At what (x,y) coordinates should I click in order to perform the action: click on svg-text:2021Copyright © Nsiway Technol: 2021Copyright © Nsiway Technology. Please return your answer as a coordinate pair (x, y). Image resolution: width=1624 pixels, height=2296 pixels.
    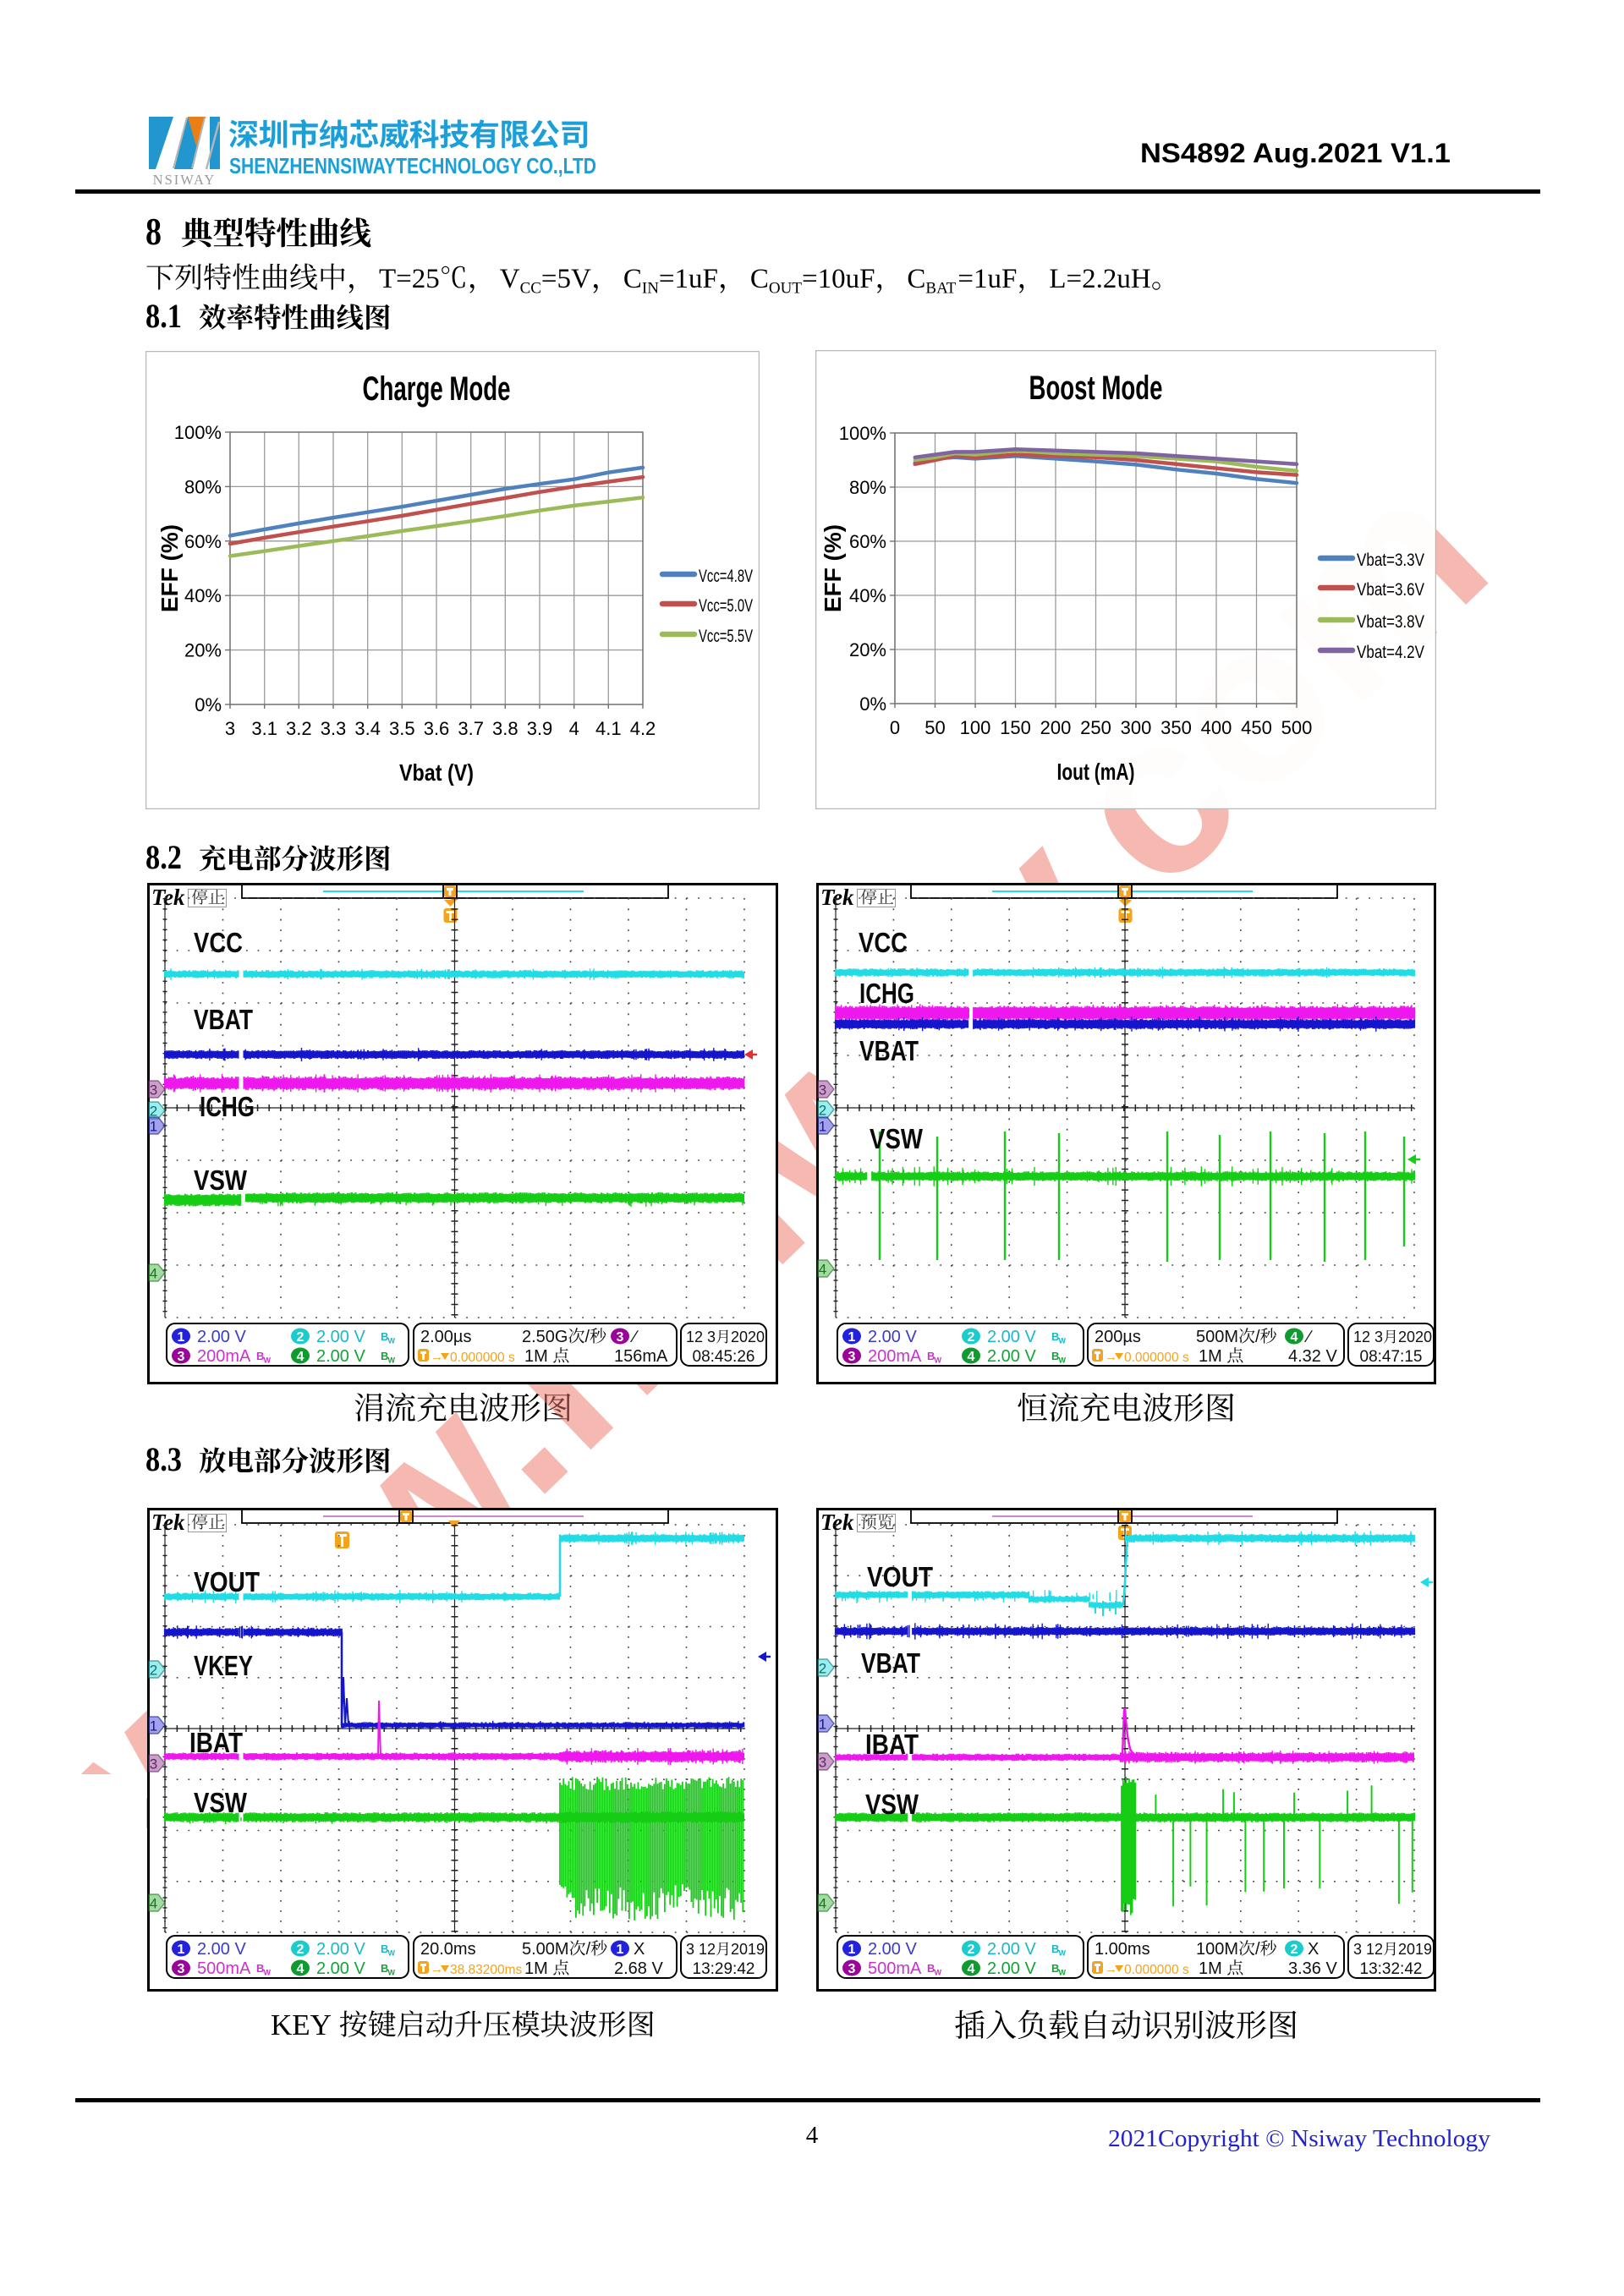
    Looking at the image, I should click on (1300, 2138).